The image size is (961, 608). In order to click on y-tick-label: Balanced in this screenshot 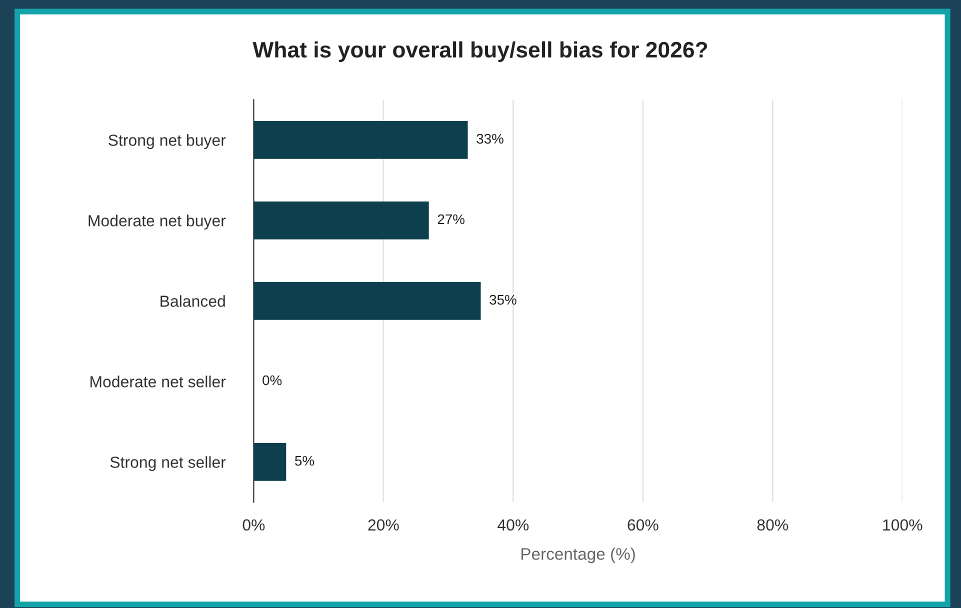, I will do `click(192, 301)`.